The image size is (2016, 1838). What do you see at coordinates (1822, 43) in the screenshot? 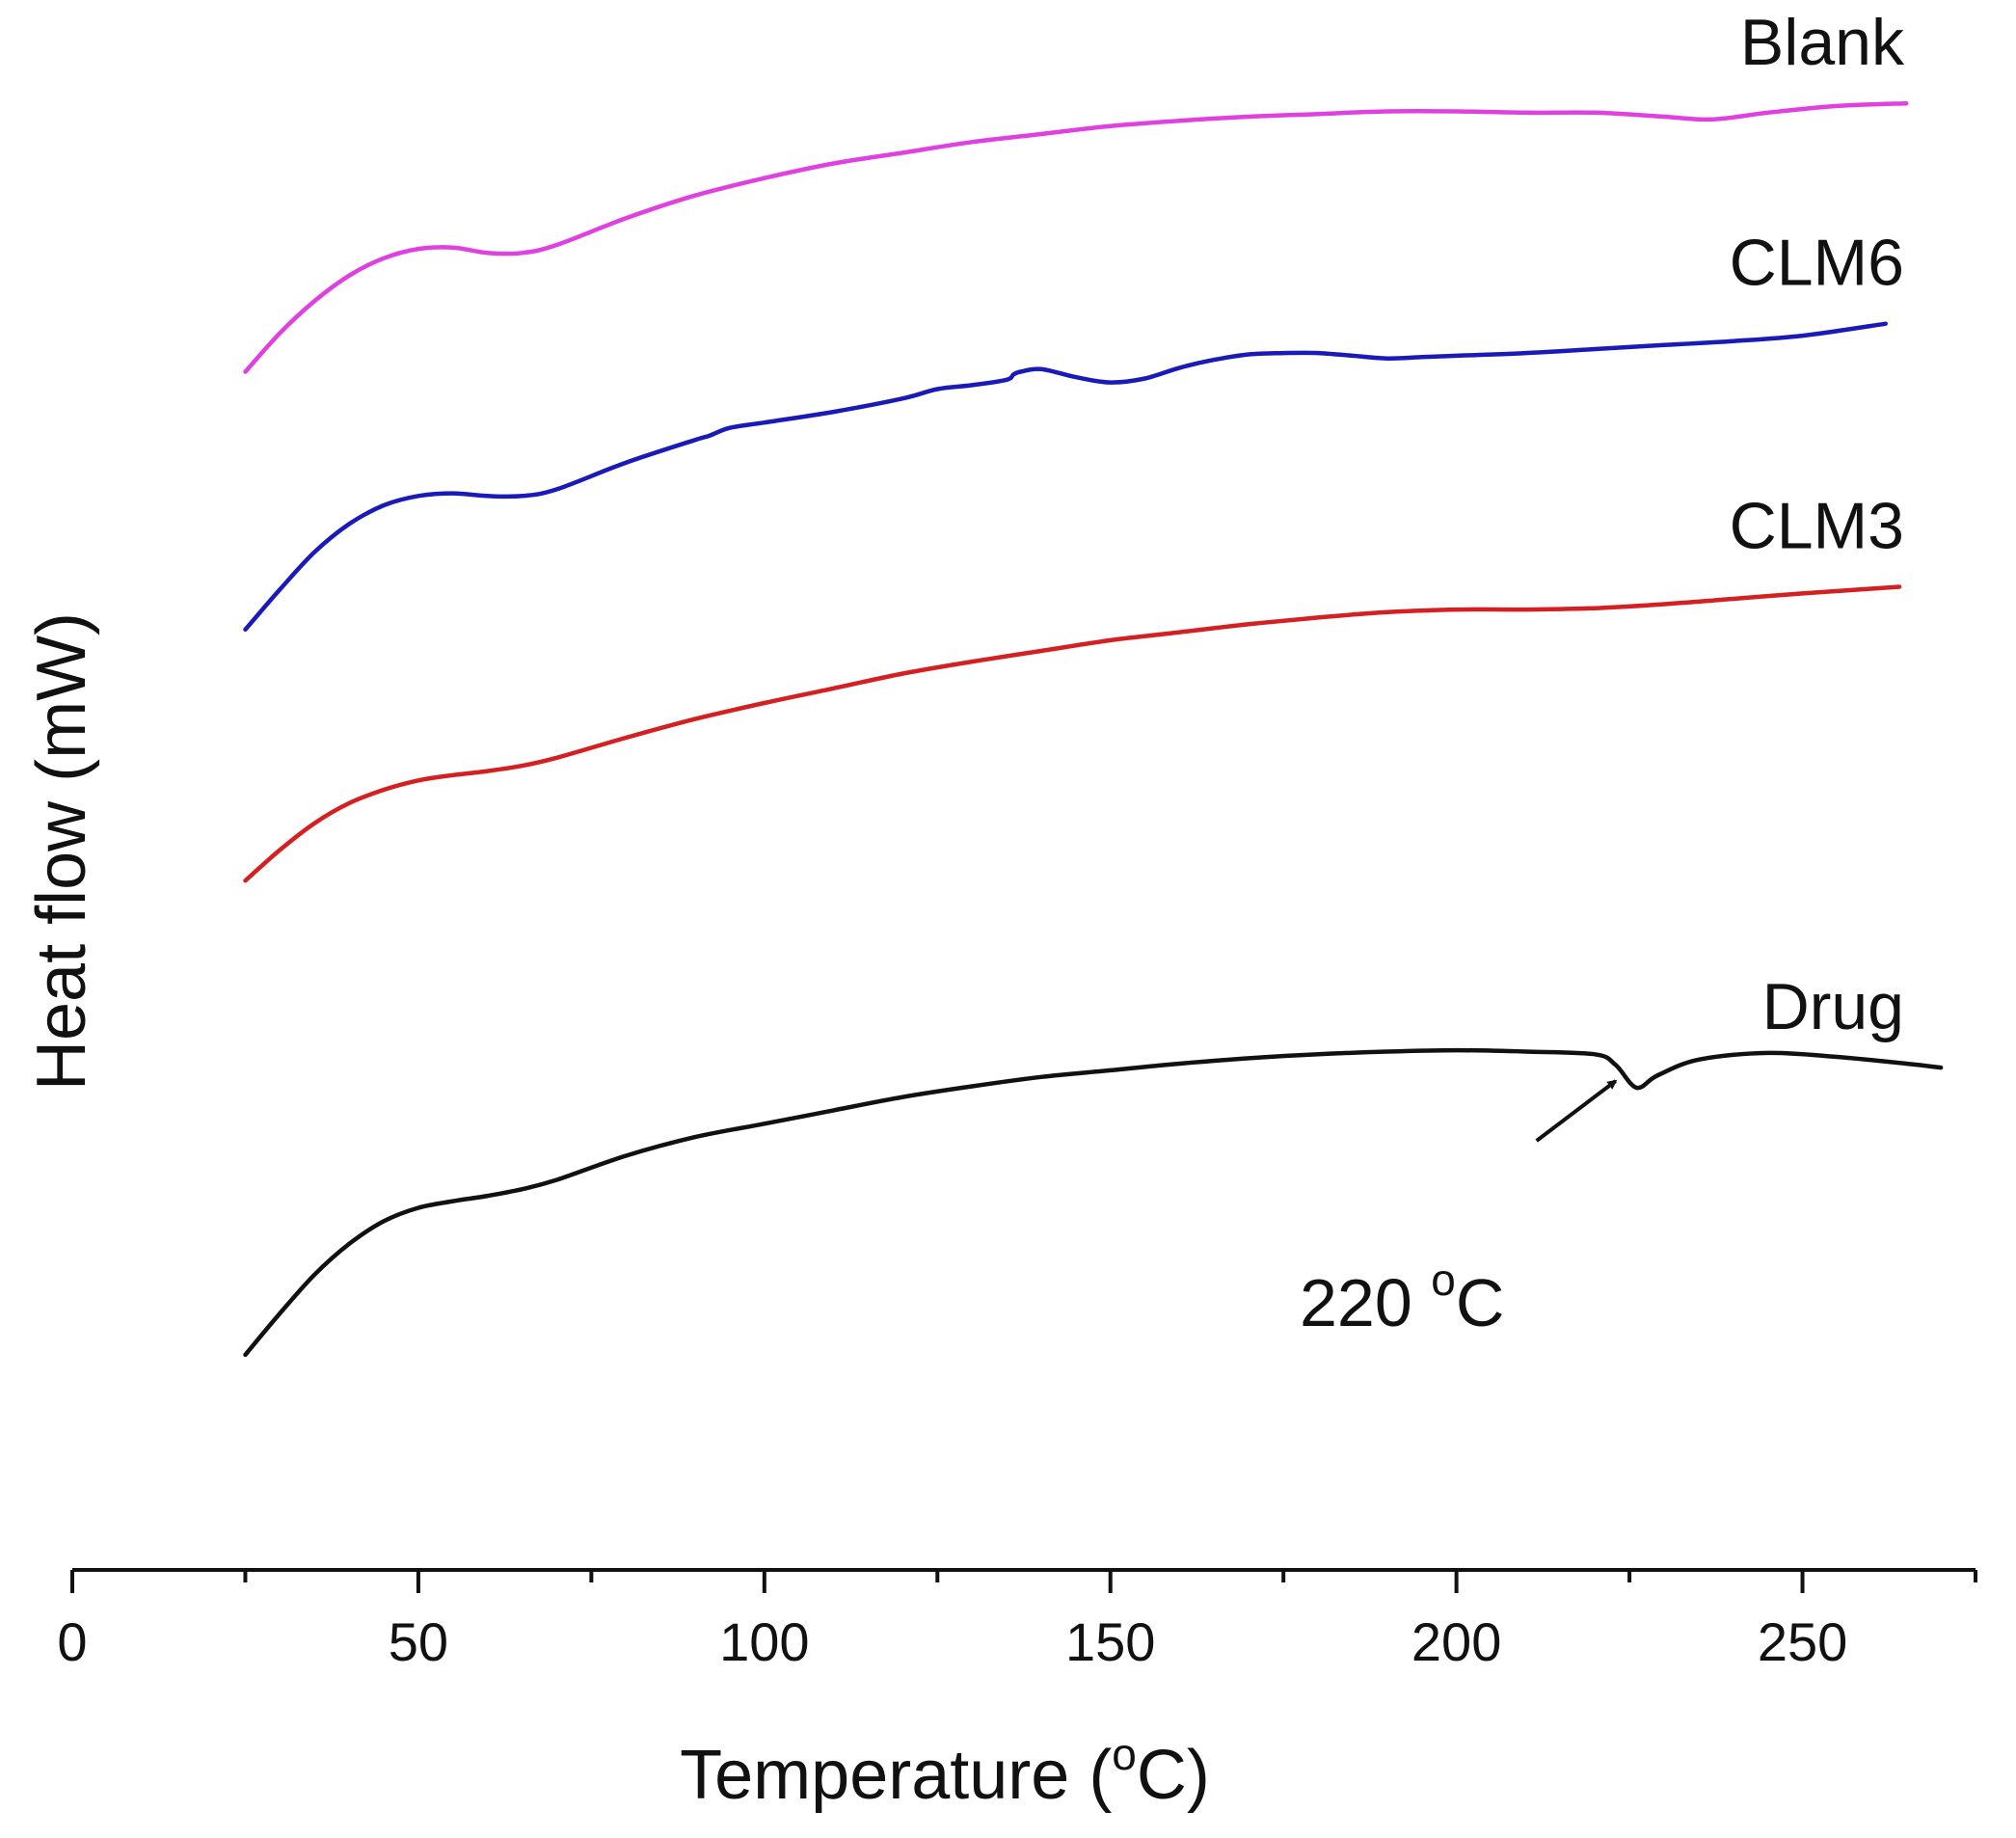
I see `series-label-blank: Blank` at bounding box center [1822, 43].